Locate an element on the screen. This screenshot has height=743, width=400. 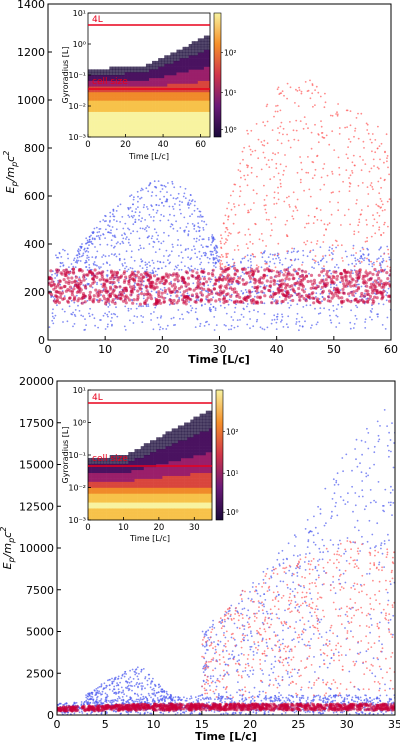
y-tick-label: 800 is located at coordinates (34, 148).